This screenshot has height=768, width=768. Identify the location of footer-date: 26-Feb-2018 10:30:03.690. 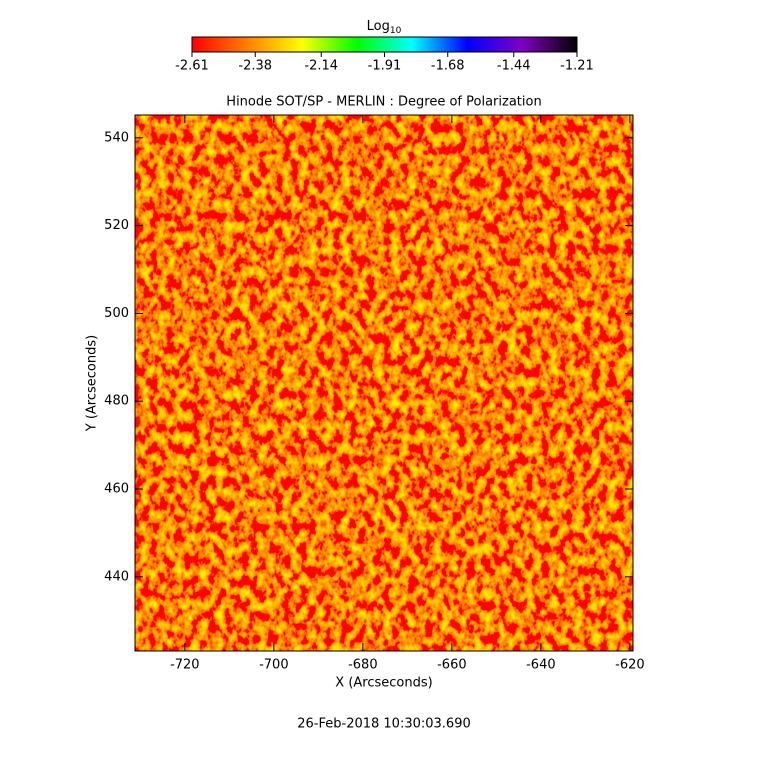
(384, 724).